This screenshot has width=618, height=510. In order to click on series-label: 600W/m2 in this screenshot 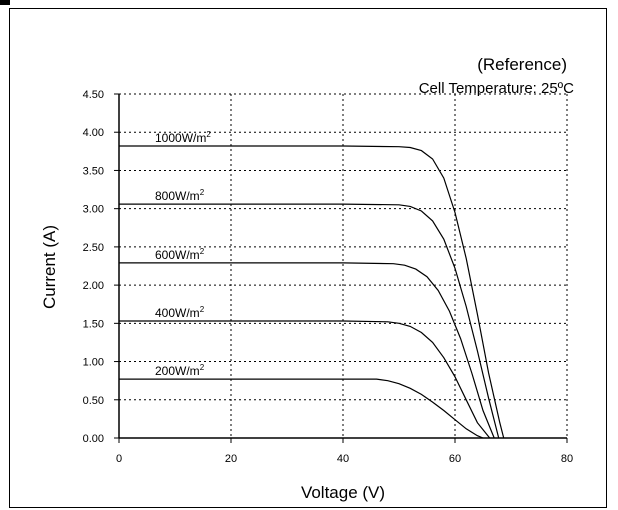, I will do `click(180, 254)`.